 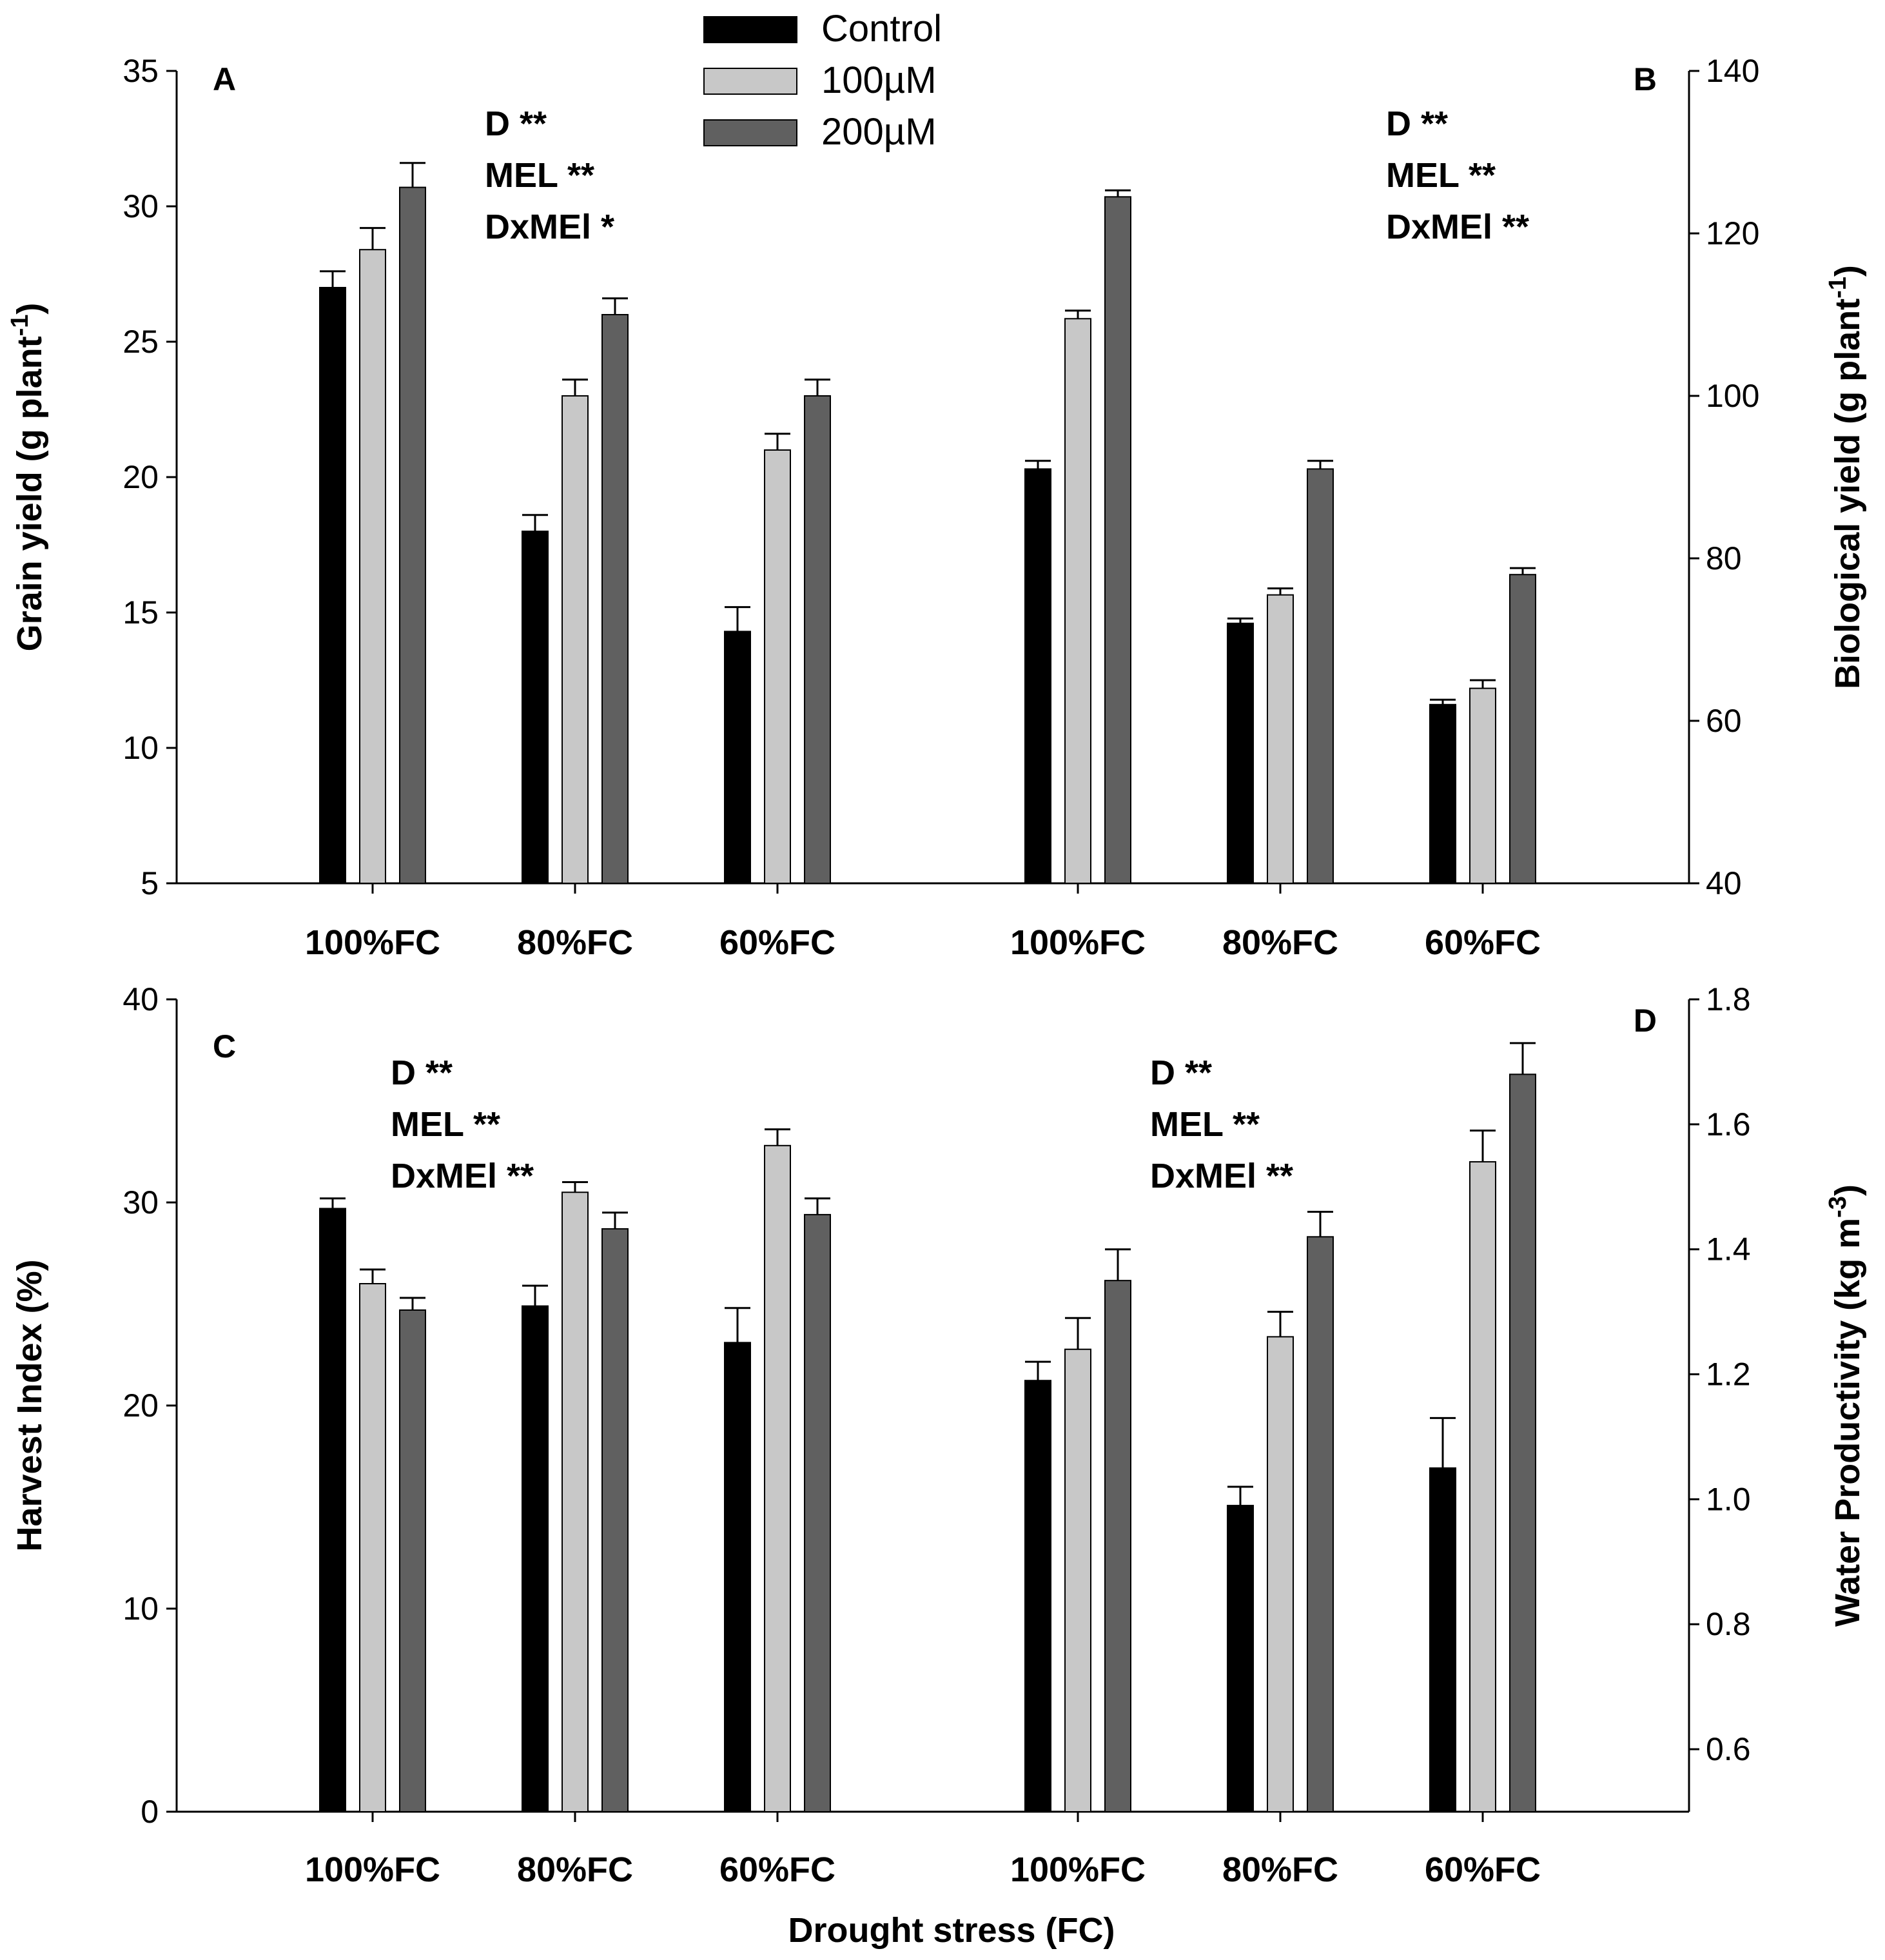 What do you see at coordinates (1222, 1176) in the screenshot?
I see `stat-annotation-d: DxMEl **` at bounding box center [1222, 1176].